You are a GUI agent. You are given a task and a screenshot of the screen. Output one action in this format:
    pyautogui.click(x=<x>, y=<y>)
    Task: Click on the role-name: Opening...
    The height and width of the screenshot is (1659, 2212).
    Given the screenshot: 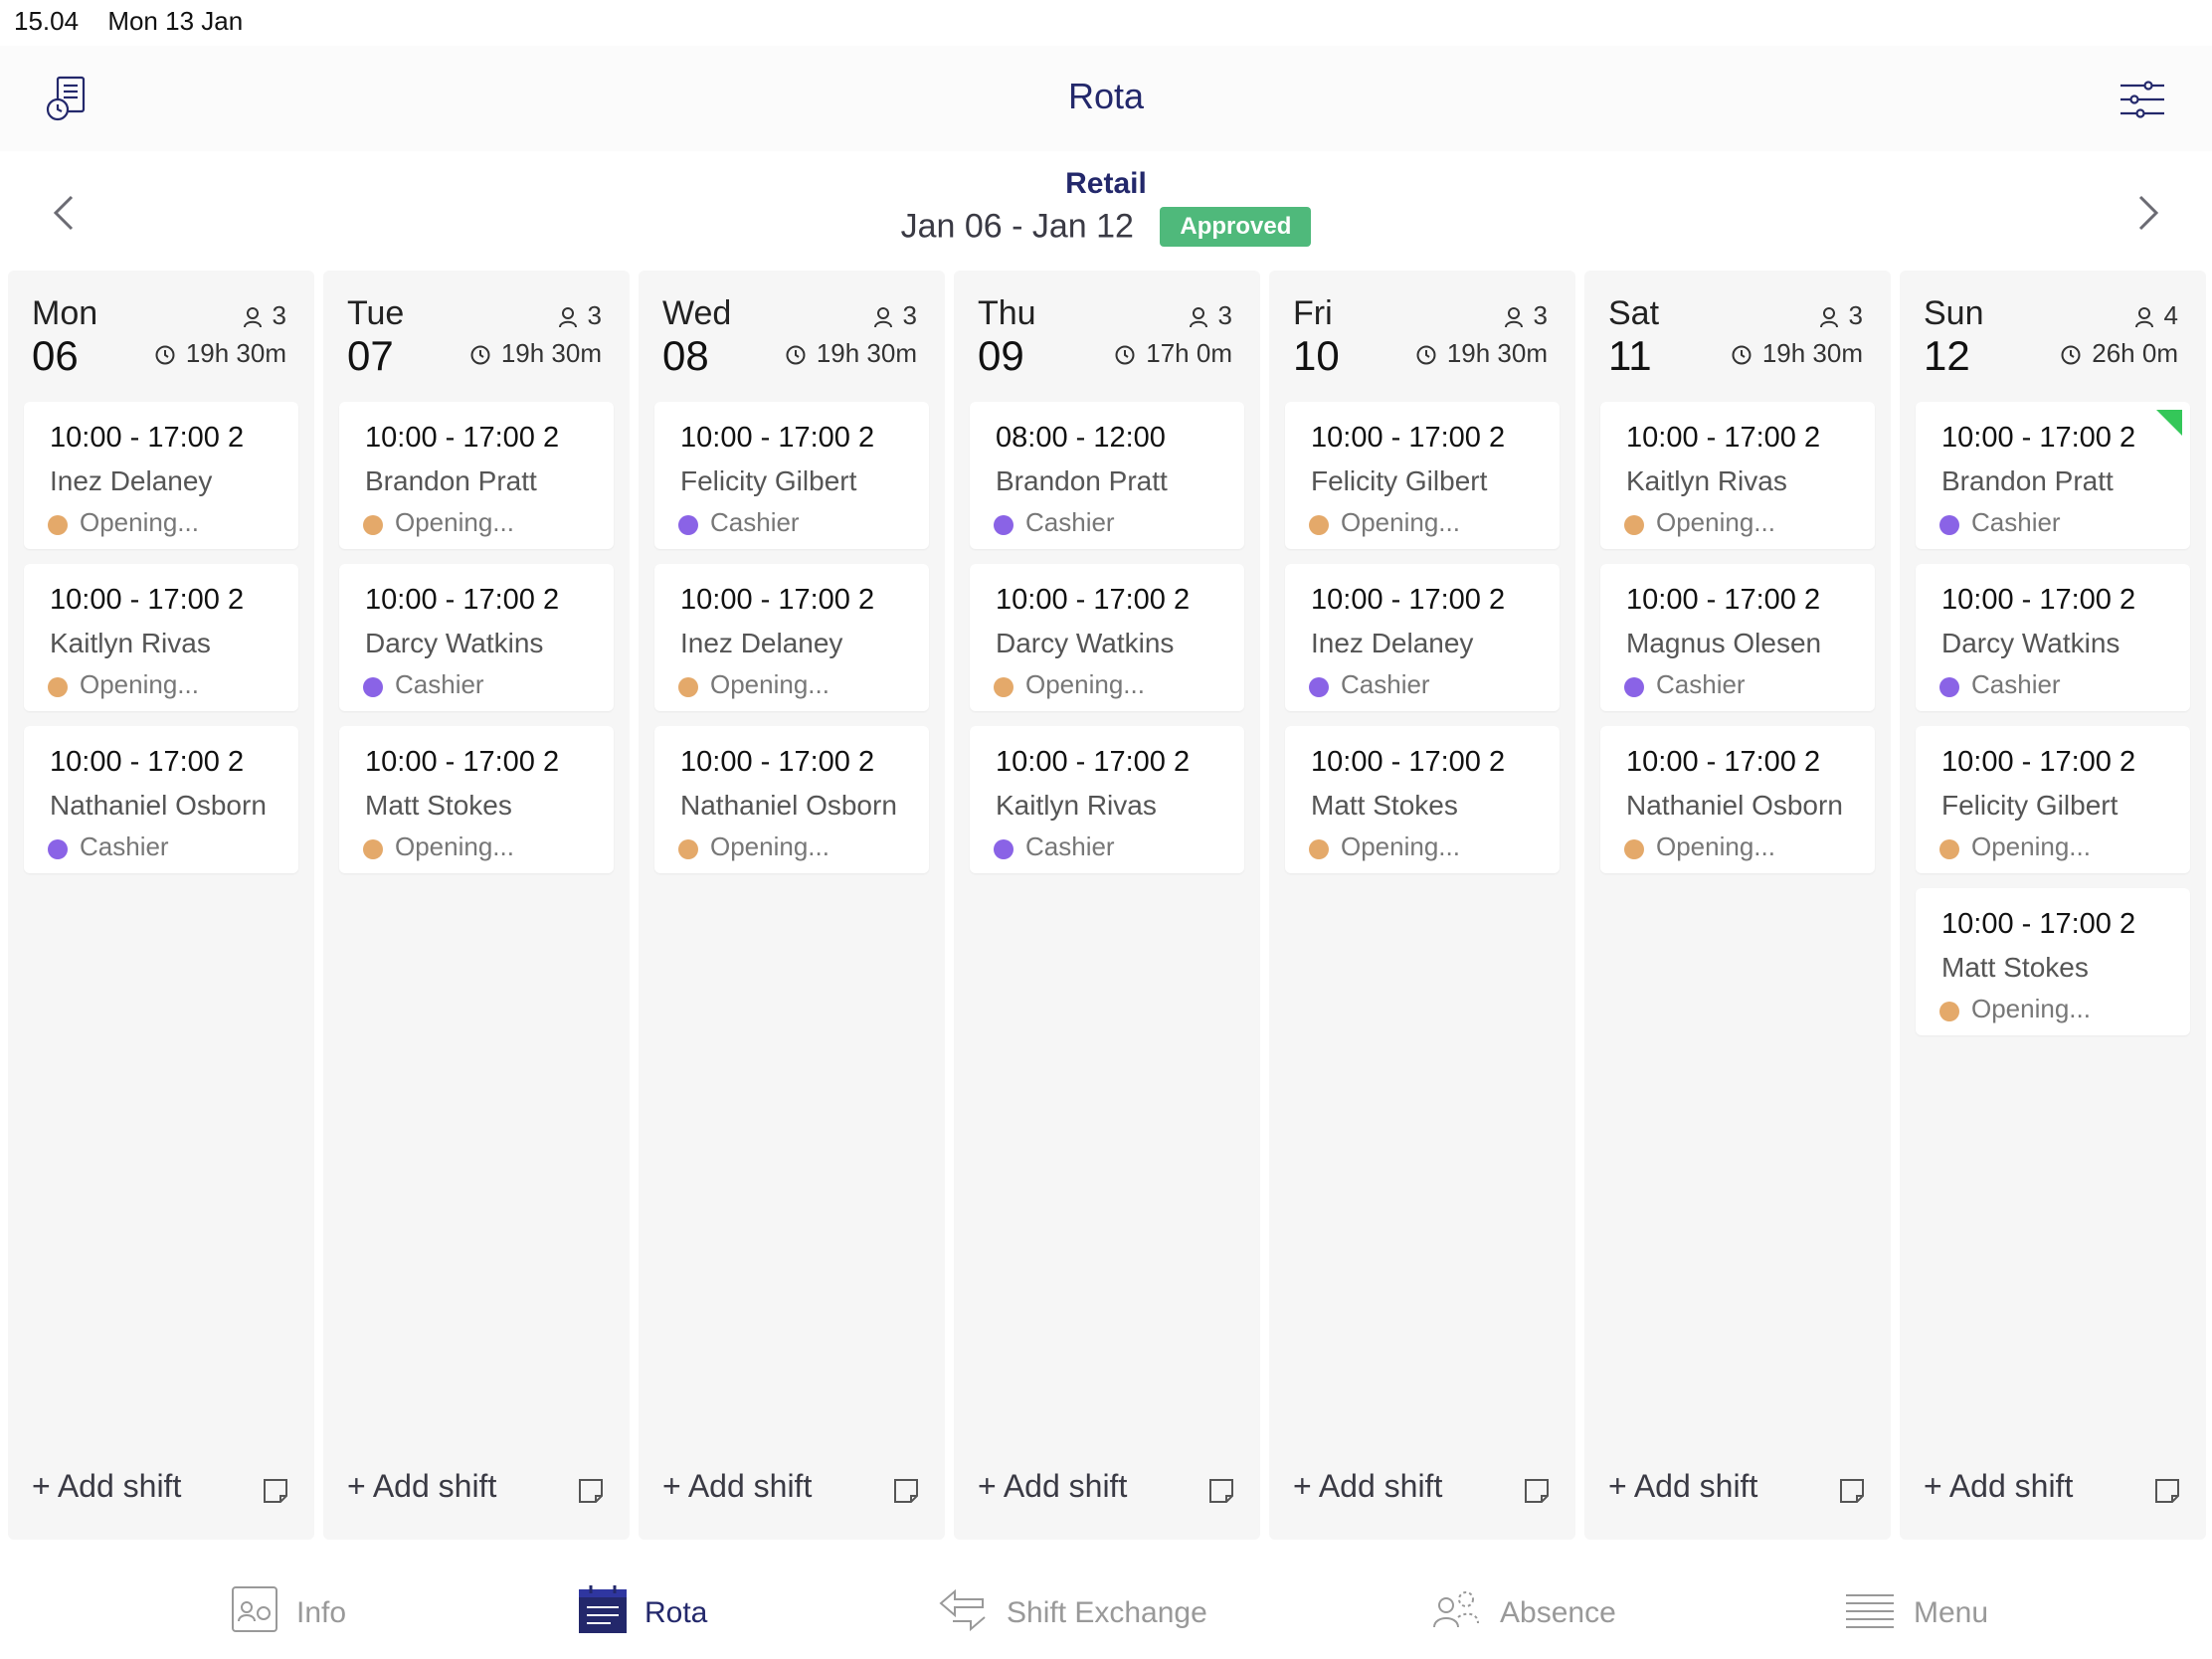 What is the action you would take?
    pyautogui.click(x=1715, y=846)
    